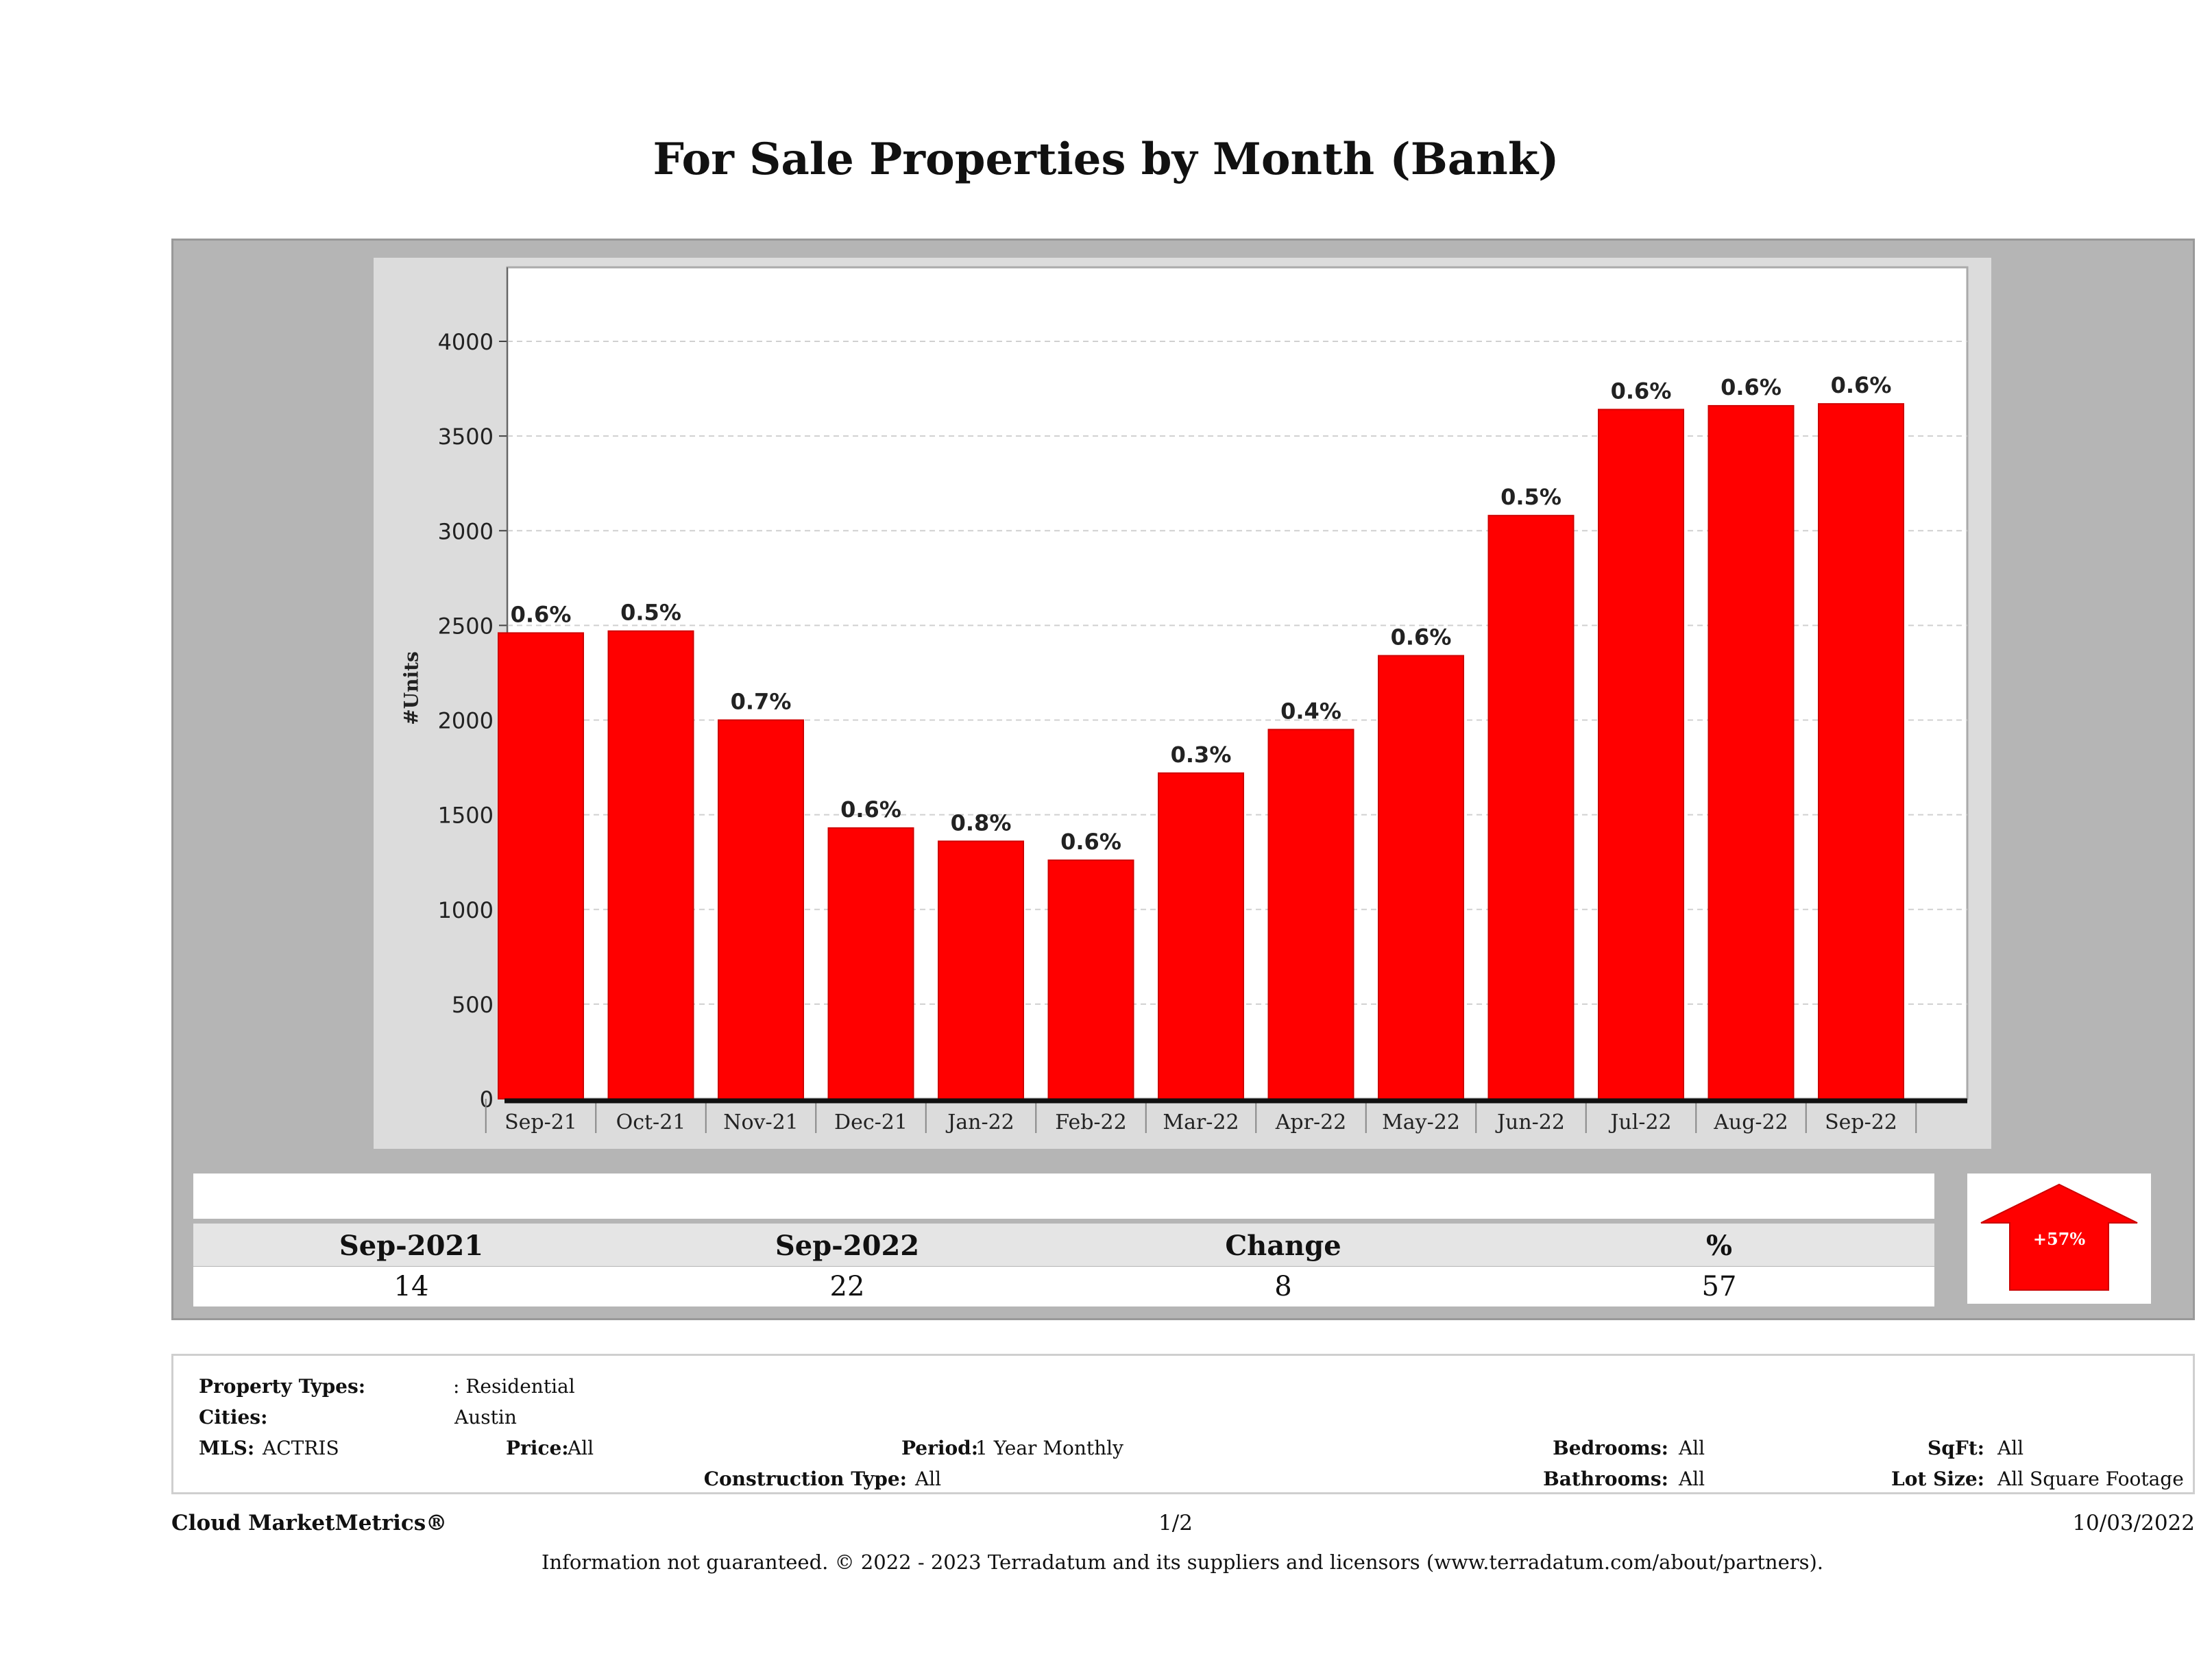 This screenshot has height=1678, width=2212. I want to click on period-label: Period:, so click(940, 1448).